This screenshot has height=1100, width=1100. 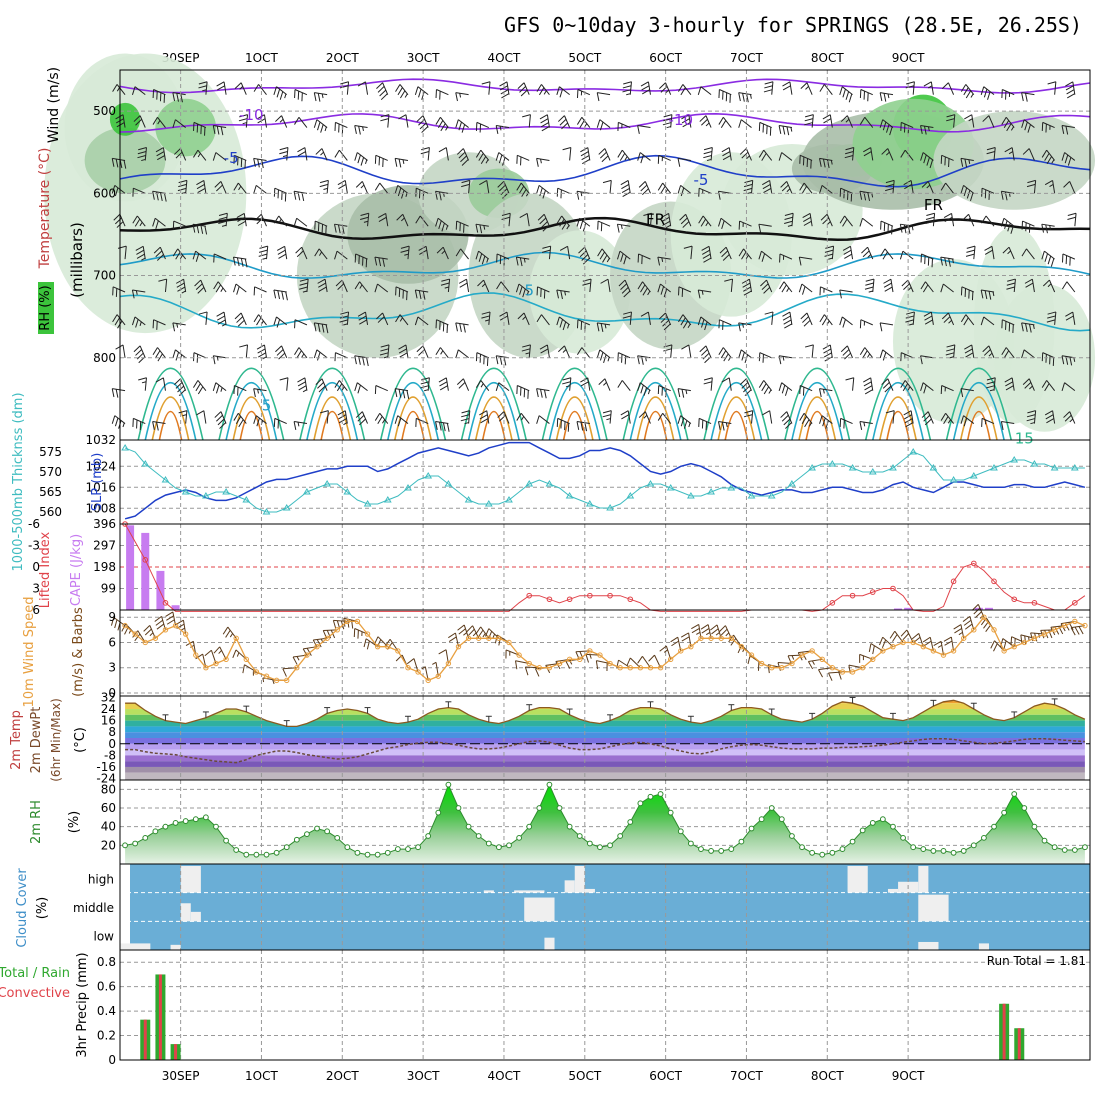 I want to click on pressure-tick-label: 800, so click(x=104, y=358).